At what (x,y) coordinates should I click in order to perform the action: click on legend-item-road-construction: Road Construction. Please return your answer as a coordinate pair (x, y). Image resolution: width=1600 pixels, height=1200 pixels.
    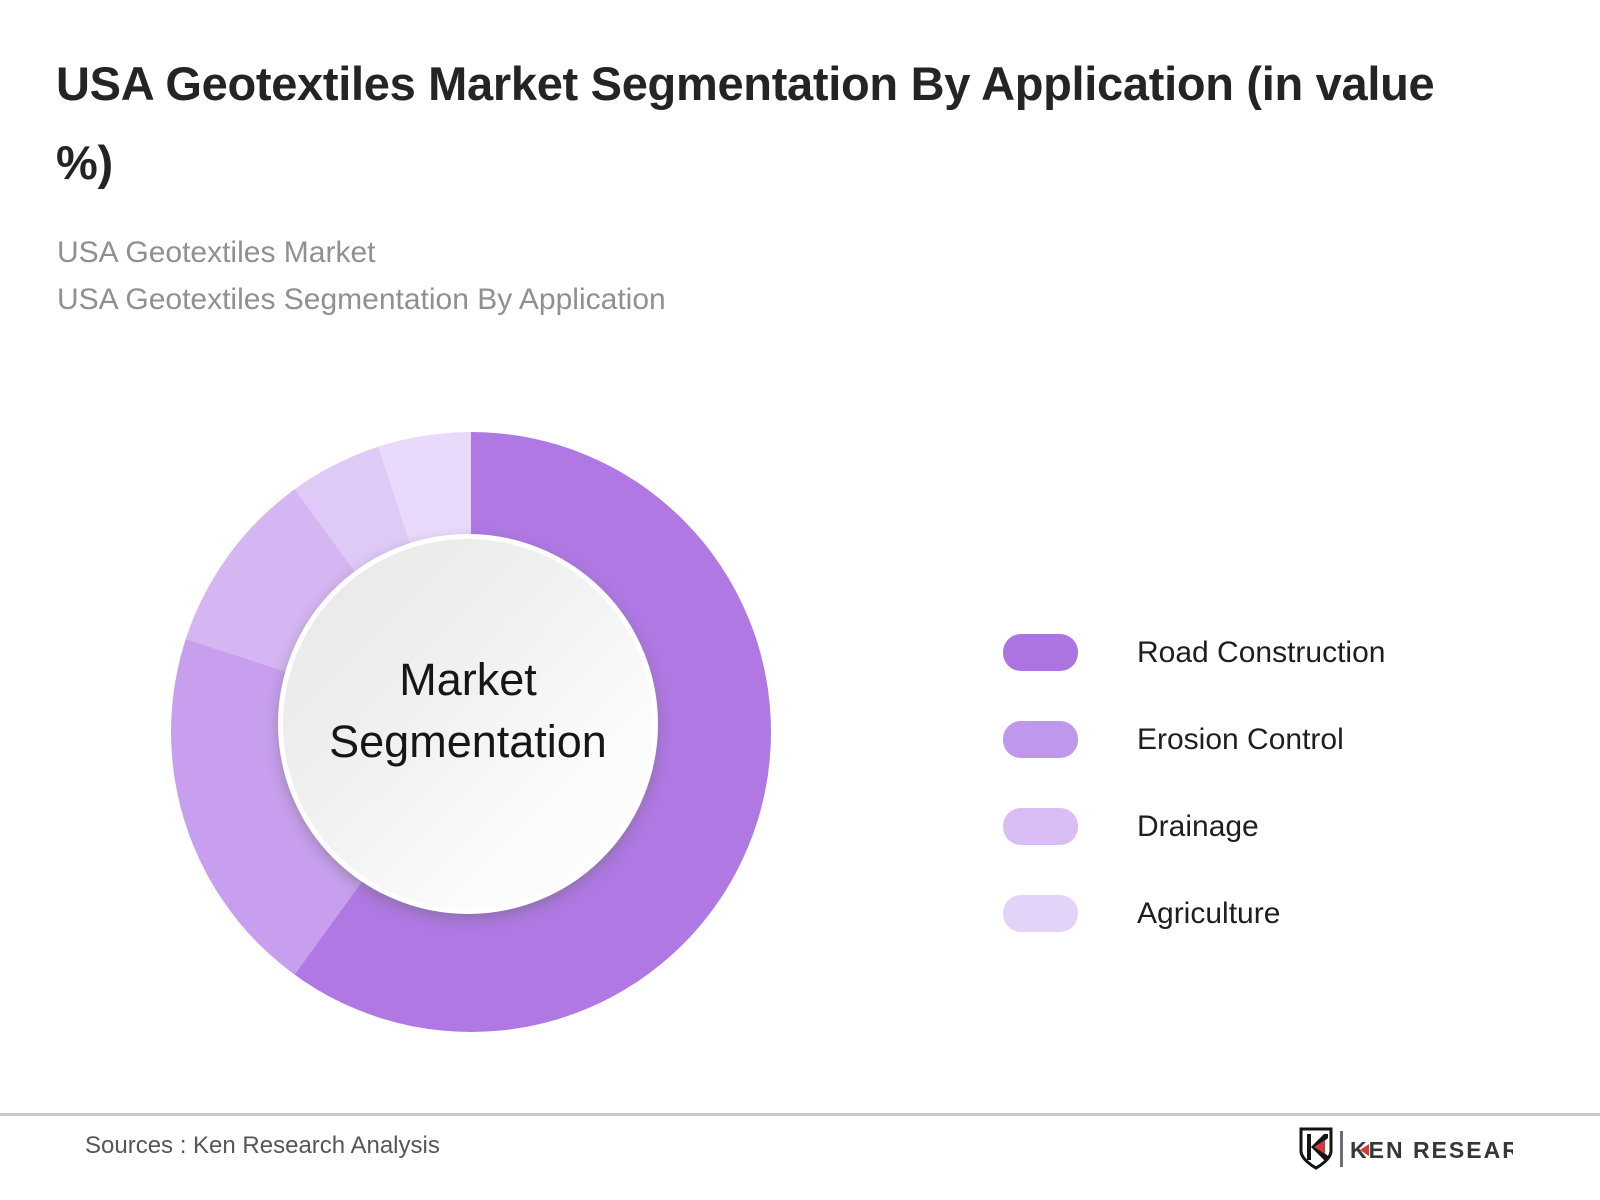
    Looking at the image, I should click on (1194, 652).